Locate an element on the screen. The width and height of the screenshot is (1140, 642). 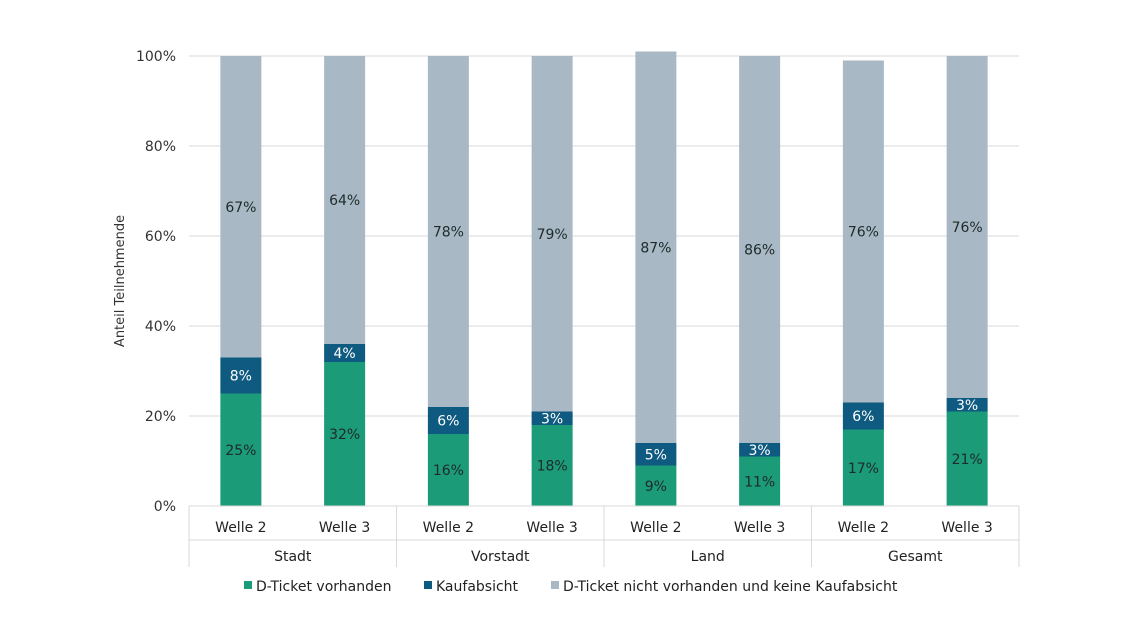
data-label: 4% is located at coordinates (345, 354).